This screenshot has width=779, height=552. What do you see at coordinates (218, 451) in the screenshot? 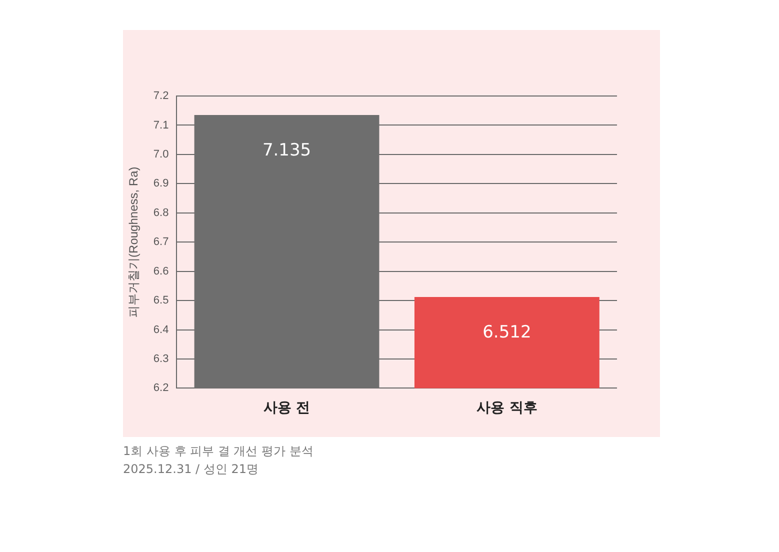
I see `text: 1회 사용 후 피부 결 개선 평가 분석` at bounding box center [218, 451].